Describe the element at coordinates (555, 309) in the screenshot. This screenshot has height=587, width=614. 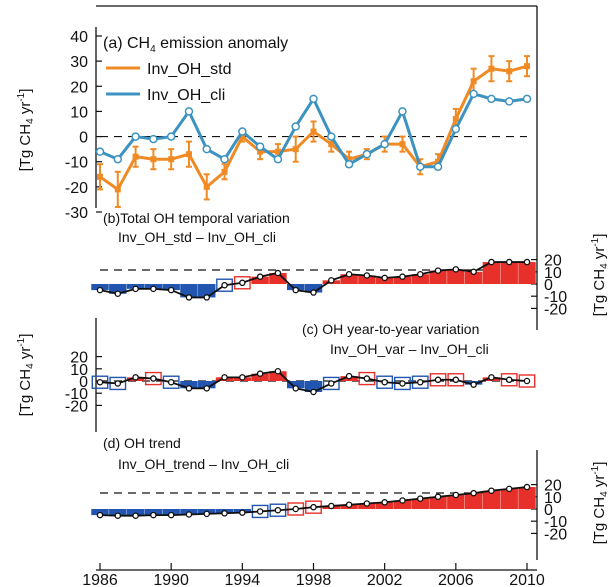
I see `y-tick-label-panel-b: -20` at that location.